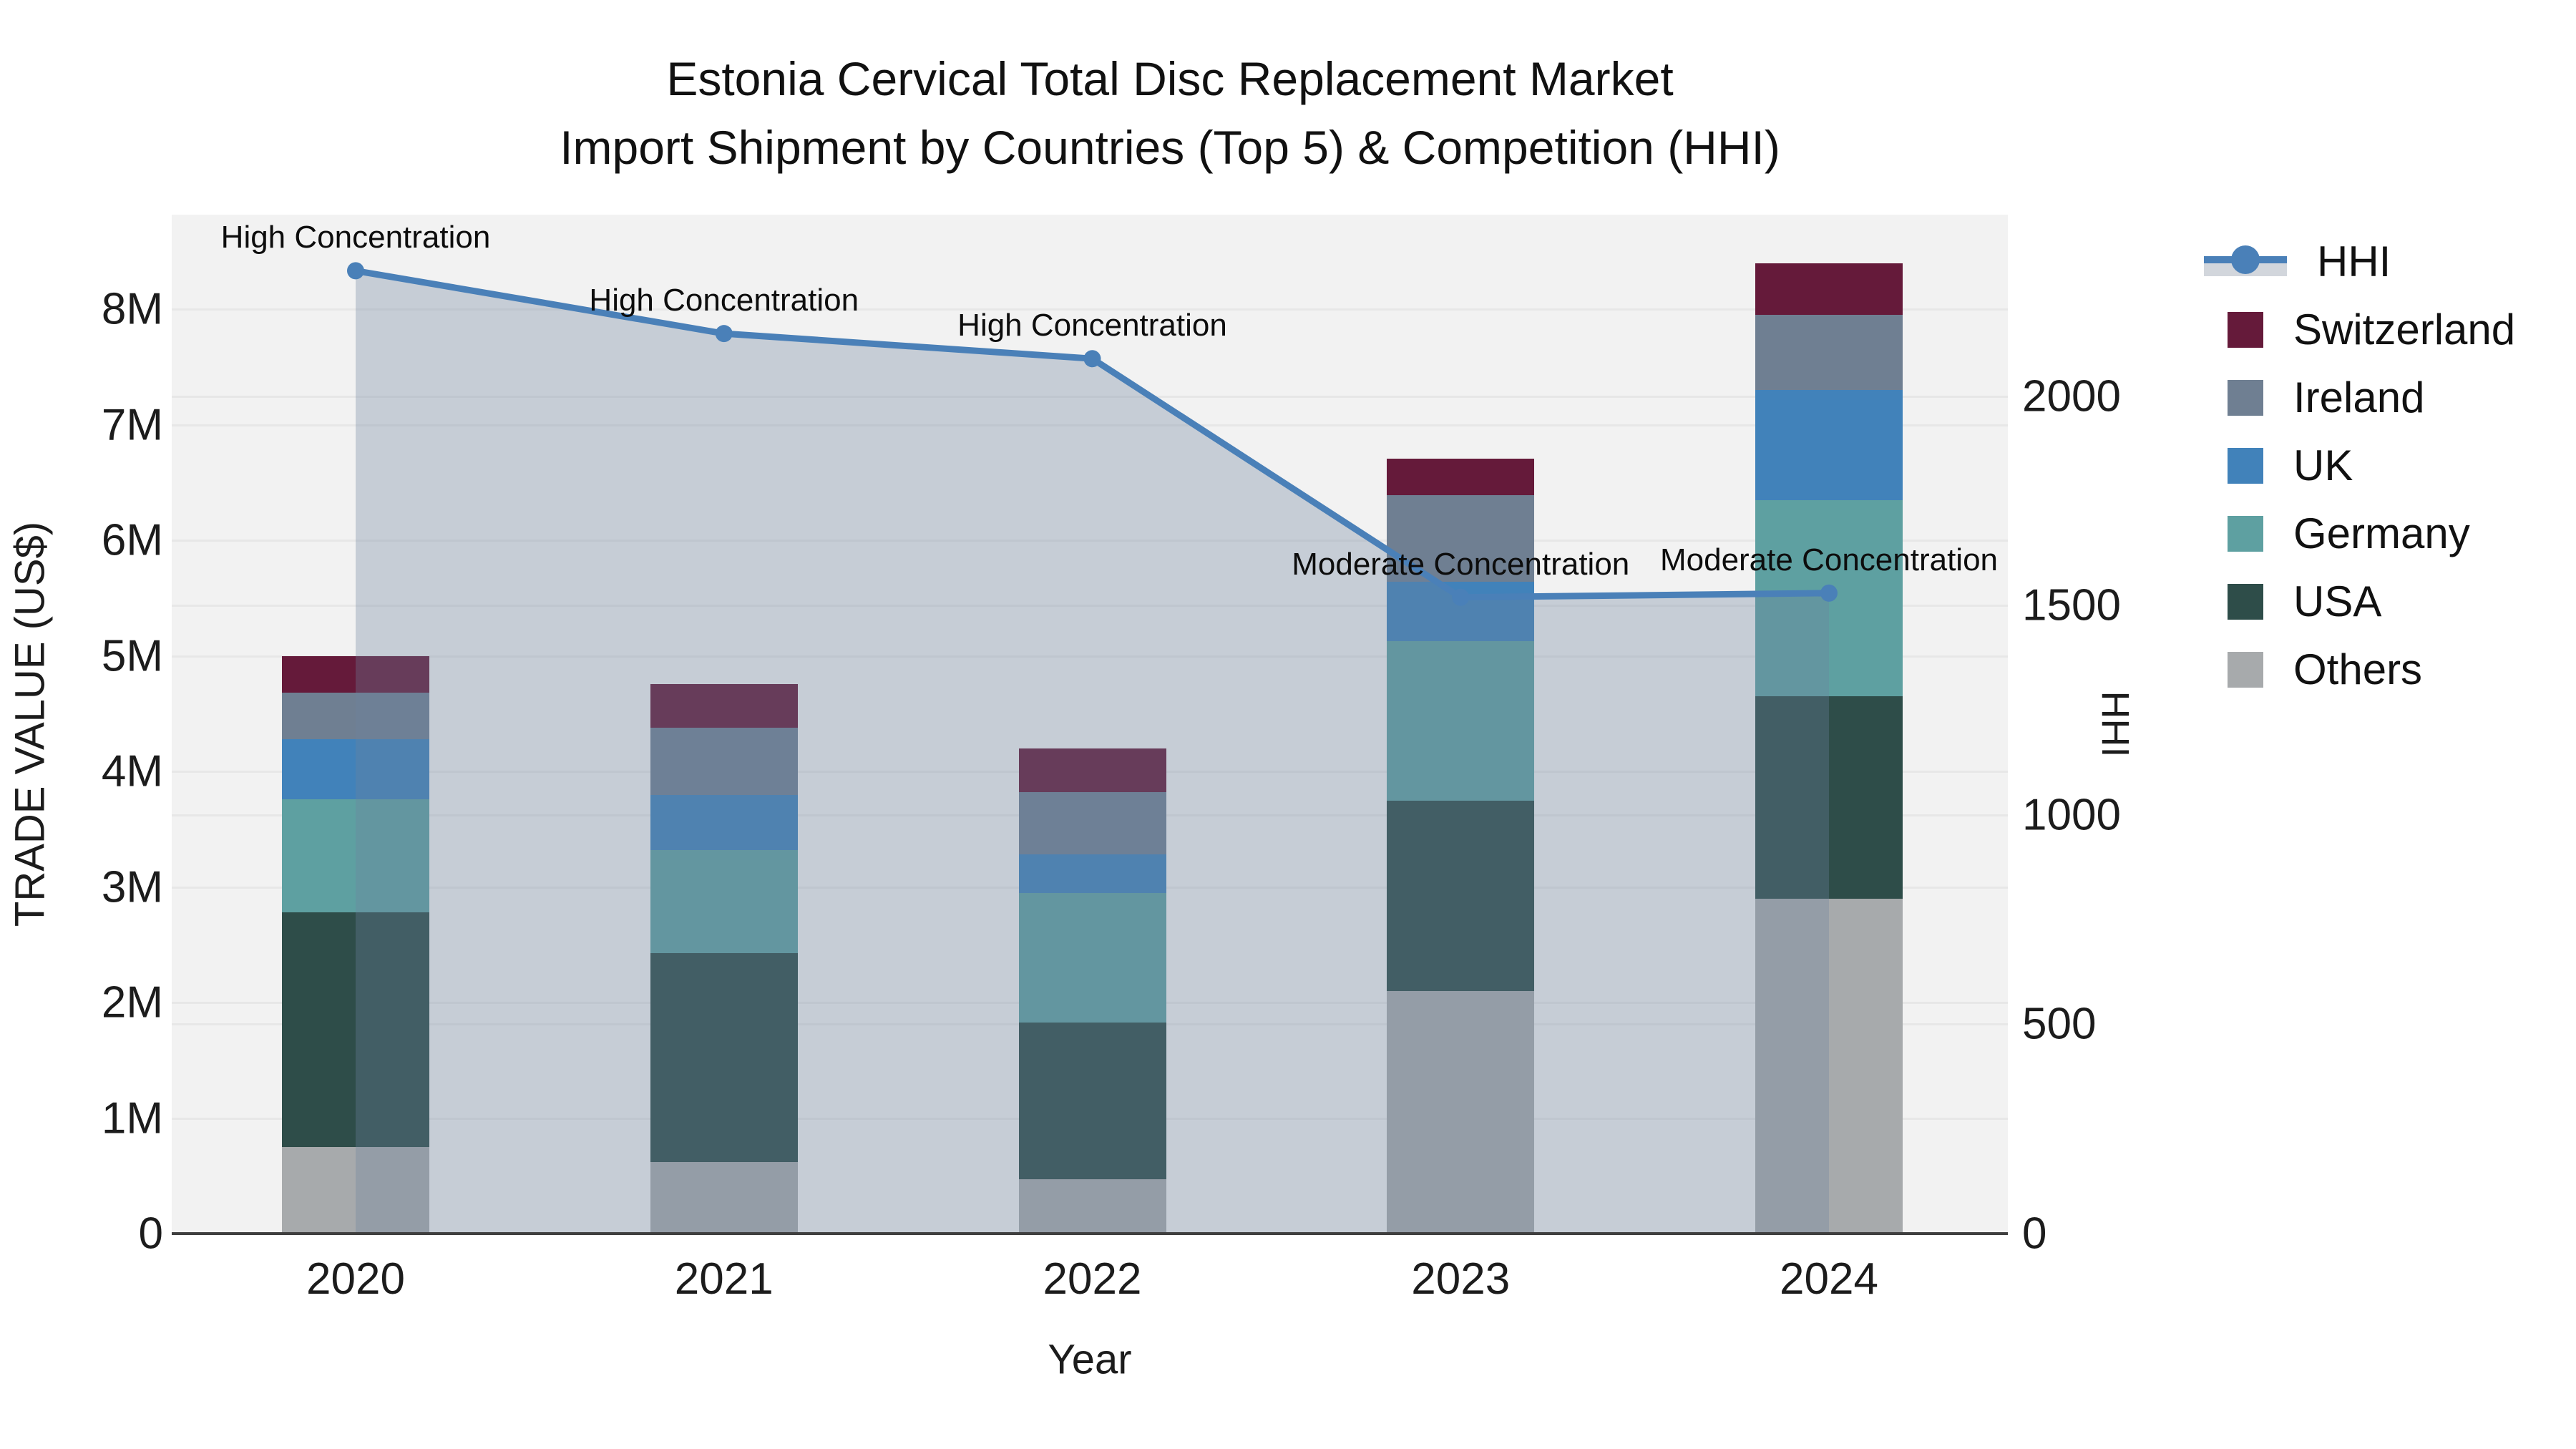 Image resolution: width=2576 pixels, height=1449 pixels. Describe the element at coordinates (1829, 797) in the screenshot. I see `bar-segment-usa-2024` at that location.